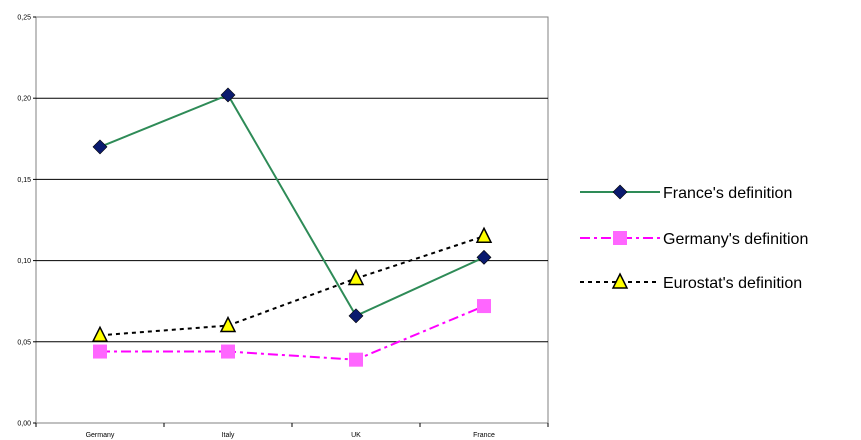 The width and height of the screenshot is (861, 440). Describe the element at coordinates (735, 239) in the screenshot. I see `legend-label: Germany's definition` at that location.